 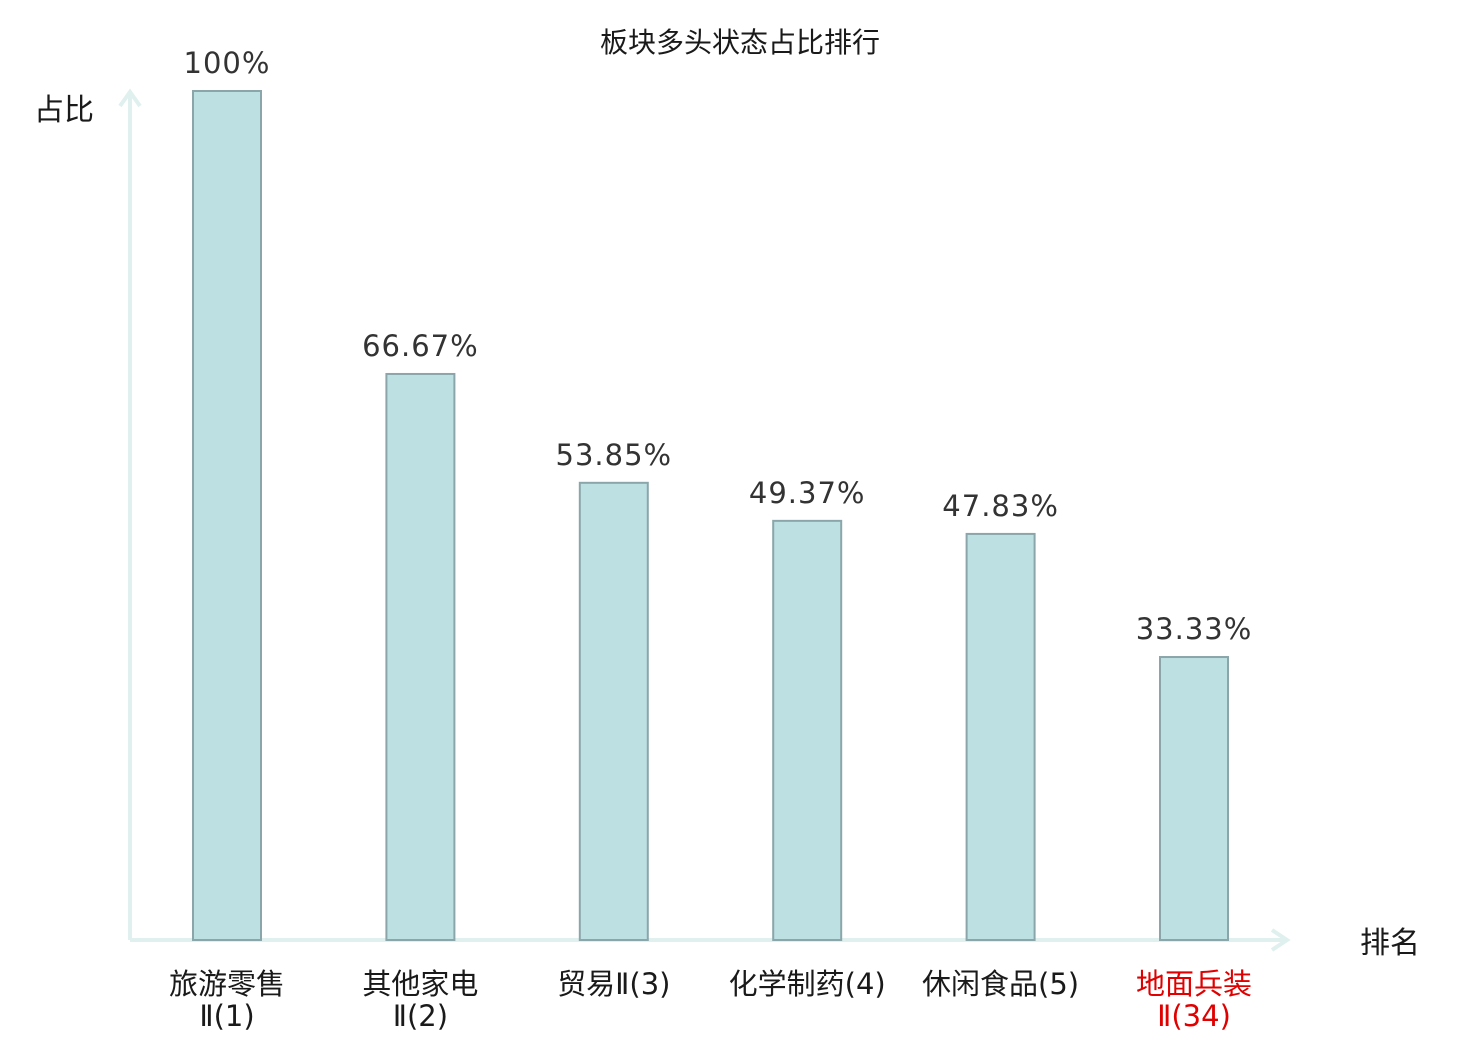 I want to click on chart-title: 板块多头状态占比排行, so click(x=740, y=42).